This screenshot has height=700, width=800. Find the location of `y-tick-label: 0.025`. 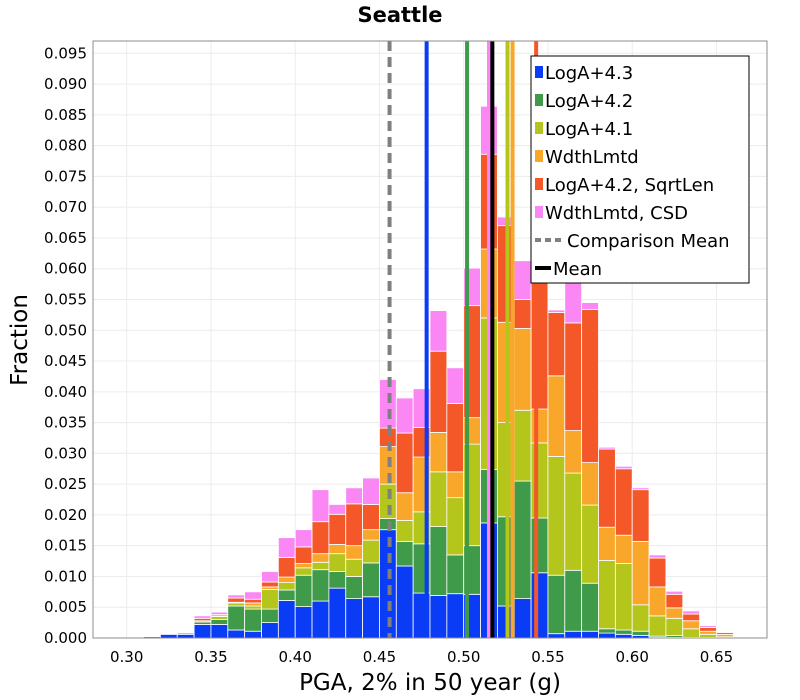

y-tick-label: 0.025 is located at coordinates (65, 484).